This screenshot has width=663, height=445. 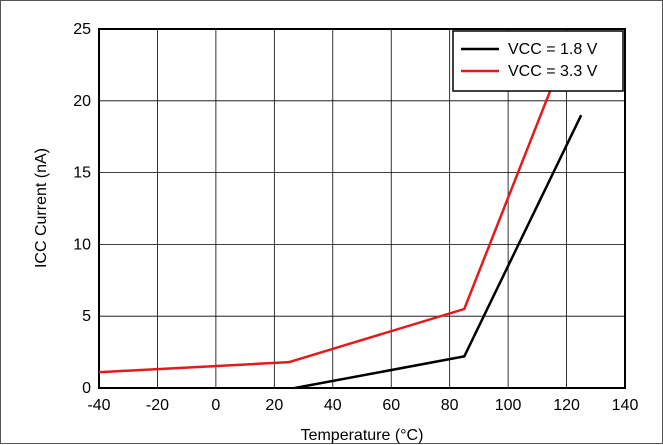 I want to click on x-tick-label: -40, so click(x=98, y=405).